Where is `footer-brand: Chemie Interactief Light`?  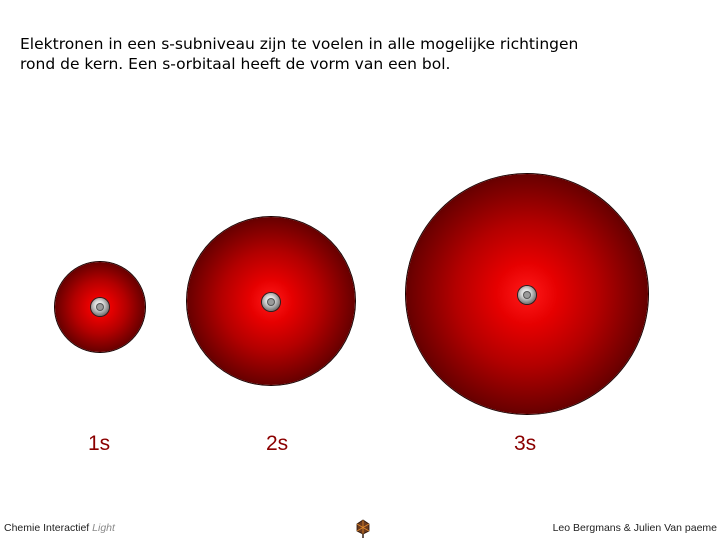
footer-brand: Chemie Interactief Light is located at coordinates (59, 528).